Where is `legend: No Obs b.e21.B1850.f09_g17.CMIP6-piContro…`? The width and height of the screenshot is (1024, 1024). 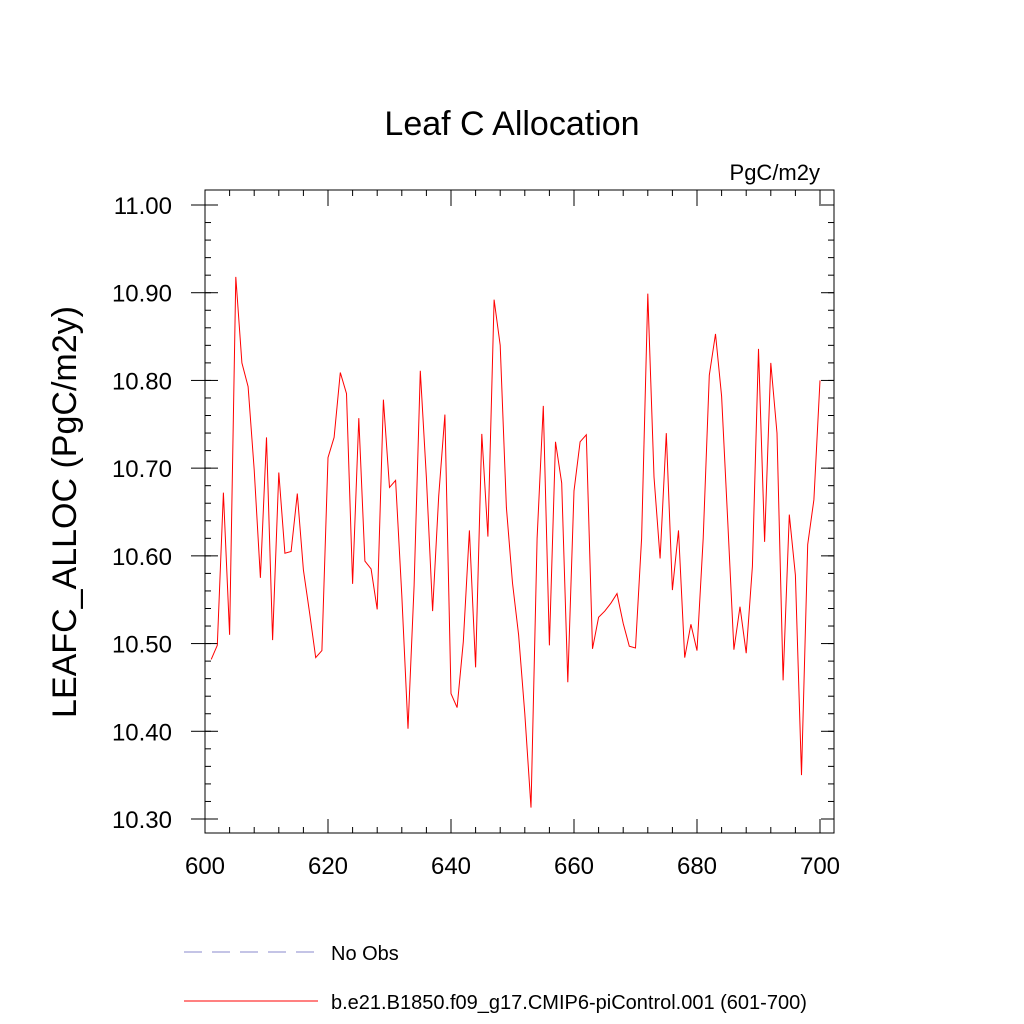 legend: No Obs b.e21.B1850.f09_g17.CMIP6-piContro… is located at coordinates (495, 978).